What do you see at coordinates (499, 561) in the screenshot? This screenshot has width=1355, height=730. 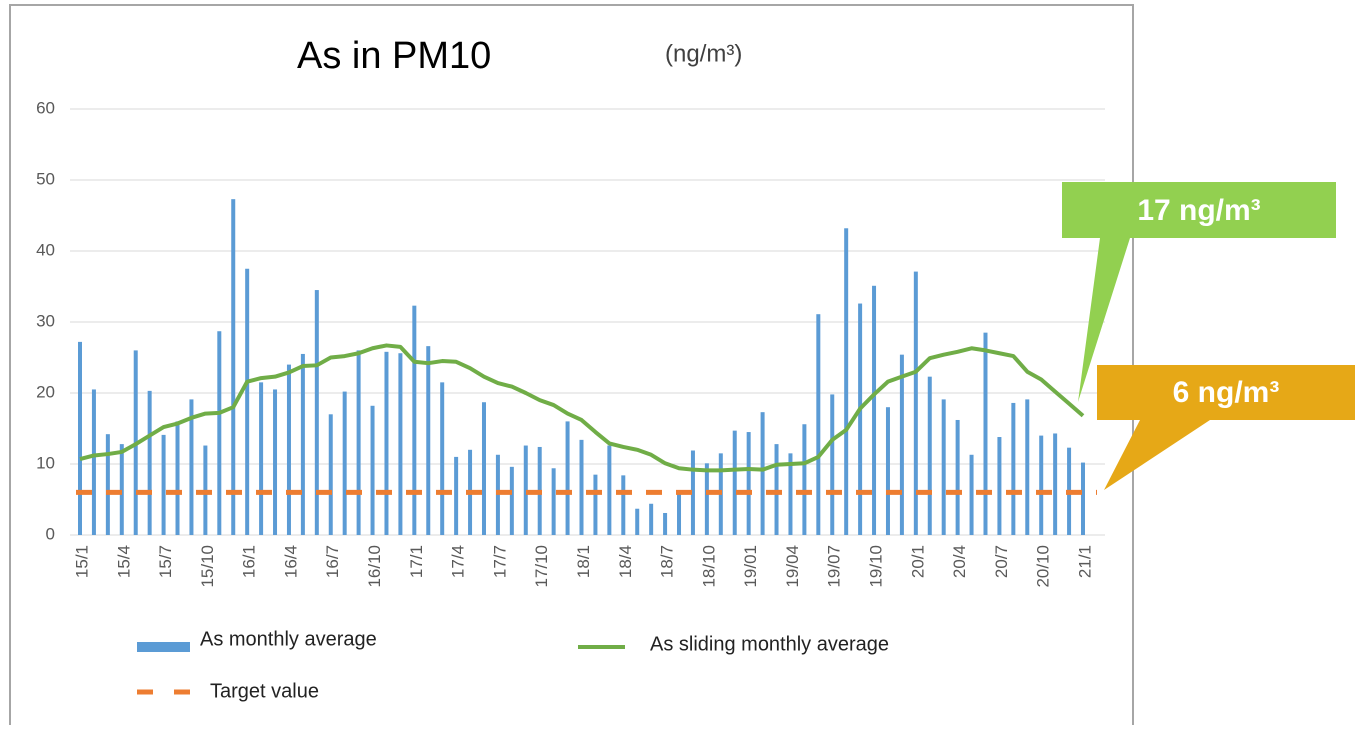 I see `x-tick-label: 17/7` at bounding box center [499, 561].